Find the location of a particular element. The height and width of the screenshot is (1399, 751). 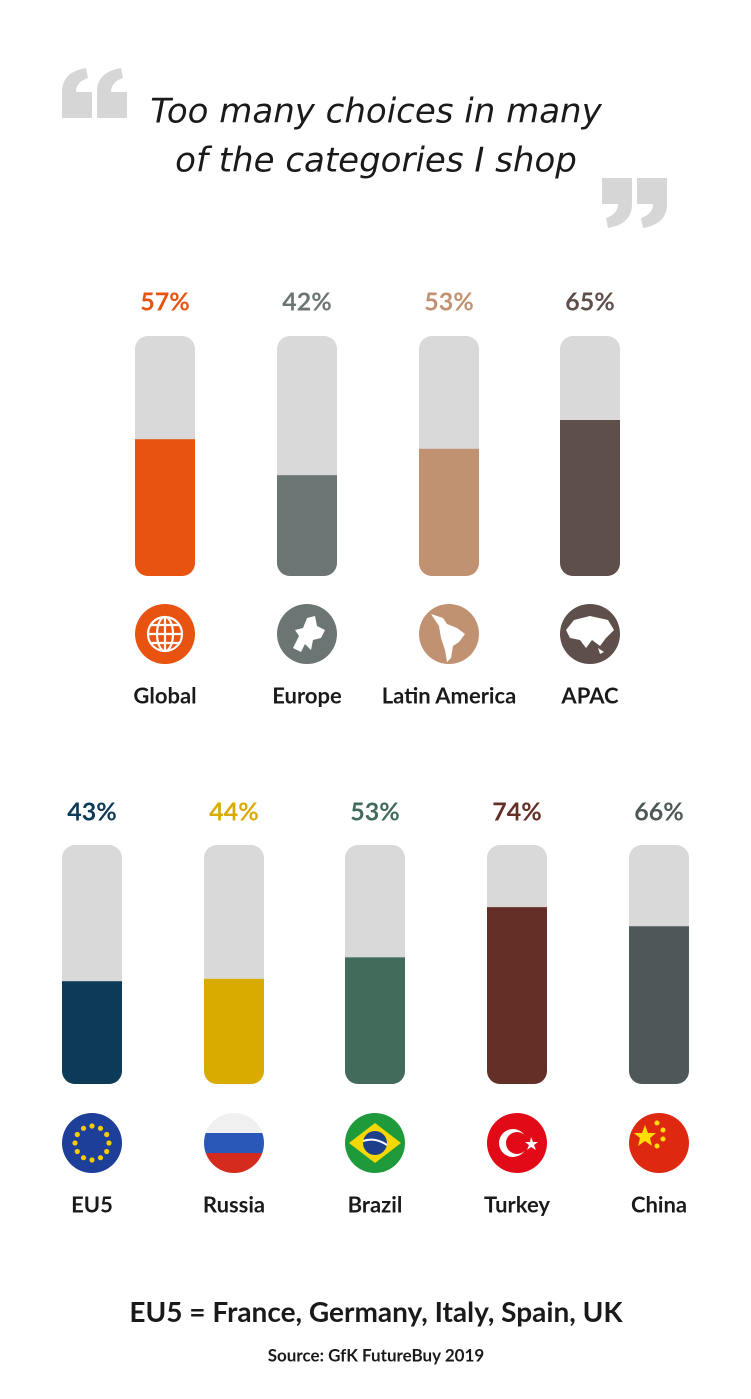

eu-flag-icon is located at coordinates (92, 1143).